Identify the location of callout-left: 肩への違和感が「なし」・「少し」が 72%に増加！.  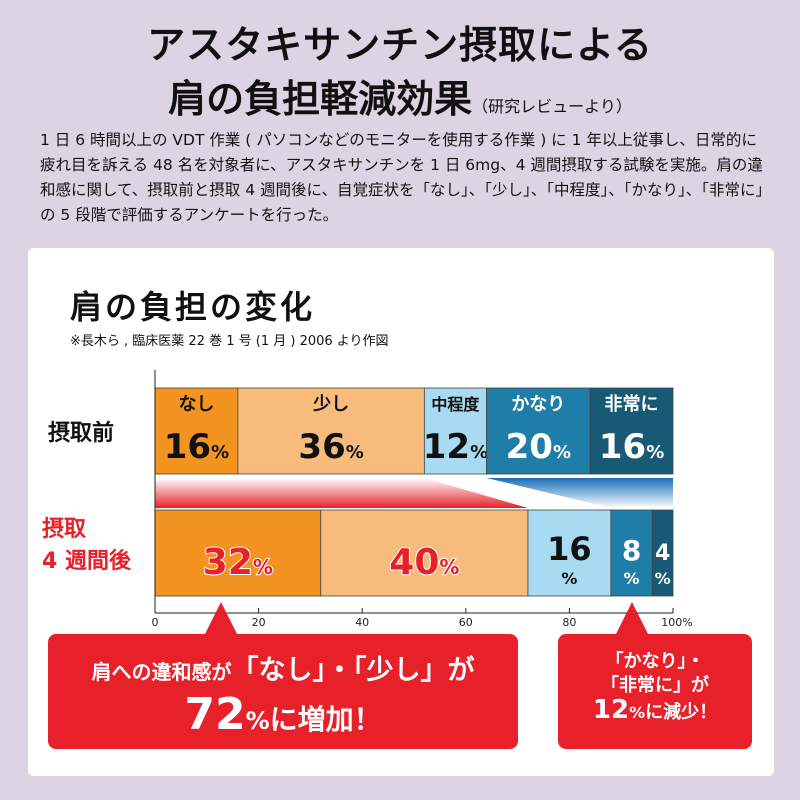
(283, 691).